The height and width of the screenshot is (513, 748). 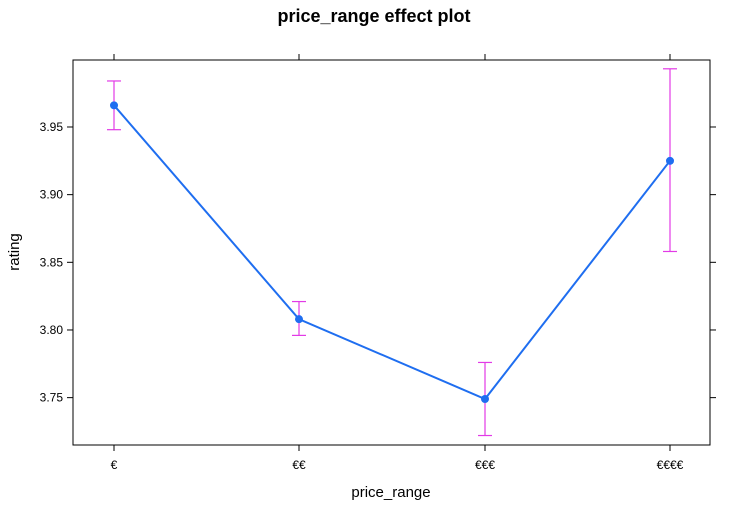 What do you see at coordinates (114, 465) in the screenshot?
I see `x-tick-label: €` at bounding box center [114, 465].